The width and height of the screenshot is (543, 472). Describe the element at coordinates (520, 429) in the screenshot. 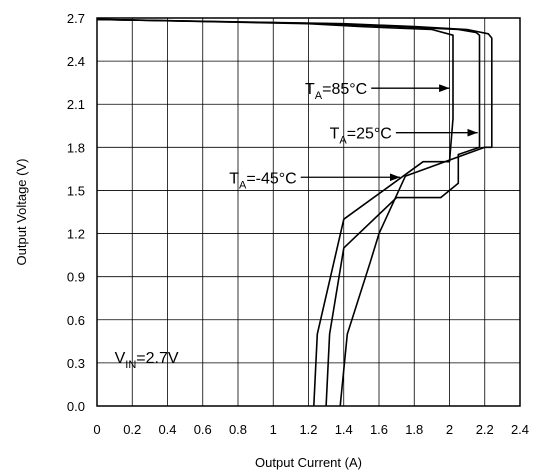

I see `x-tick-label: 2.4` at that location.